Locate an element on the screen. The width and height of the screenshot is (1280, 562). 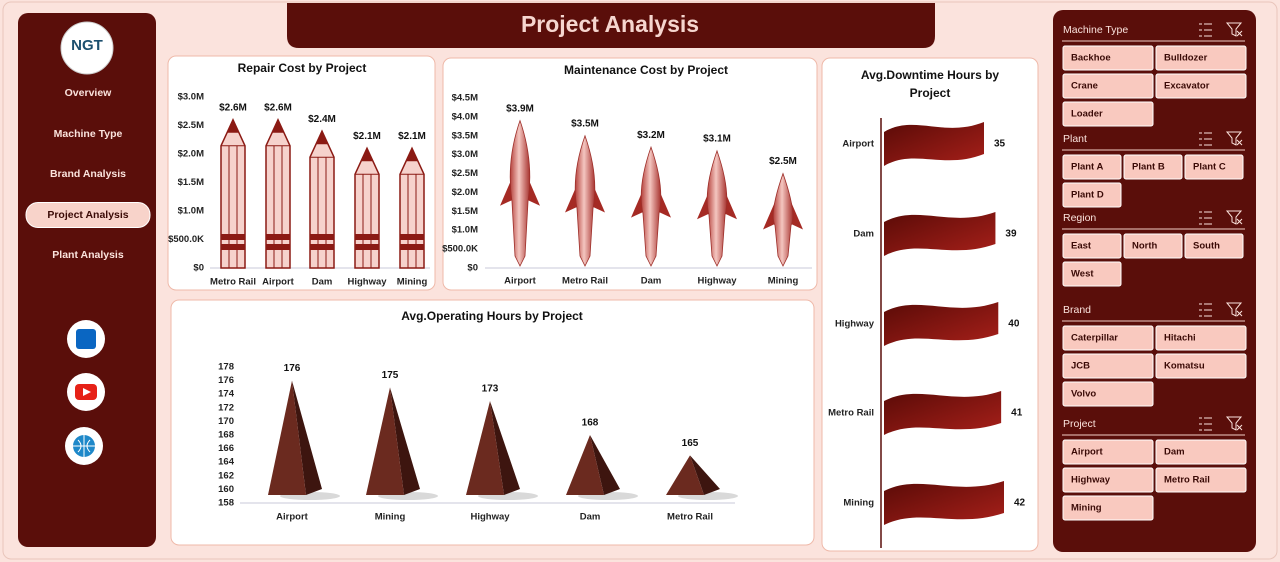
slicer-title: Plant is located at coordinates (1075, 139).